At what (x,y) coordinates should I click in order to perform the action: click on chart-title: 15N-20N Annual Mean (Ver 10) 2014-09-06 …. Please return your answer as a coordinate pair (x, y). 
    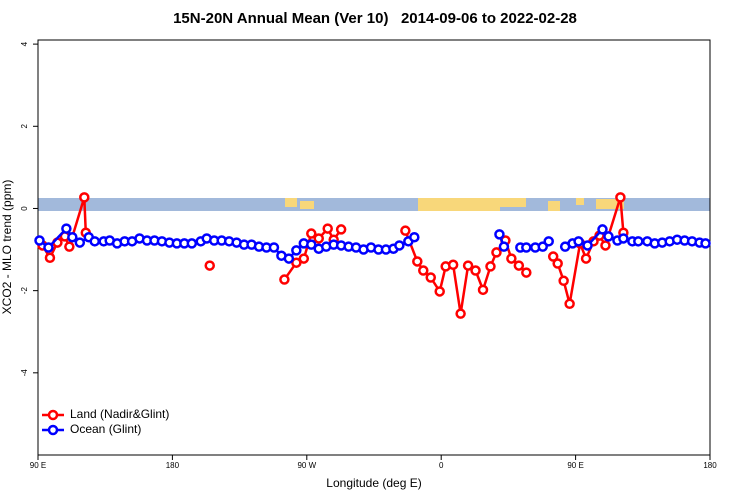
    Looking at the image, I should click on (375, 18).